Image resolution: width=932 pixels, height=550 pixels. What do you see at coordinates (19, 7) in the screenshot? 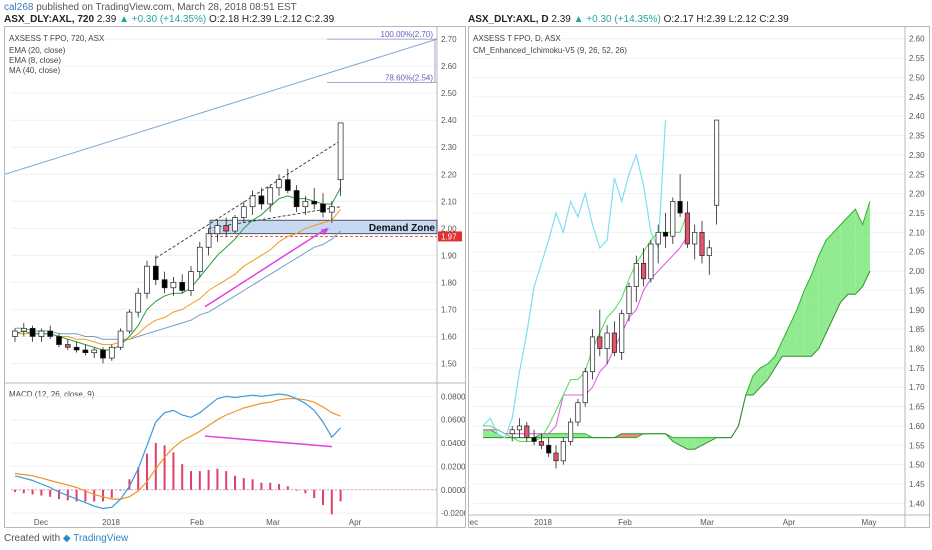
I see `author-link: cal268` at bounding box center [19, 7].